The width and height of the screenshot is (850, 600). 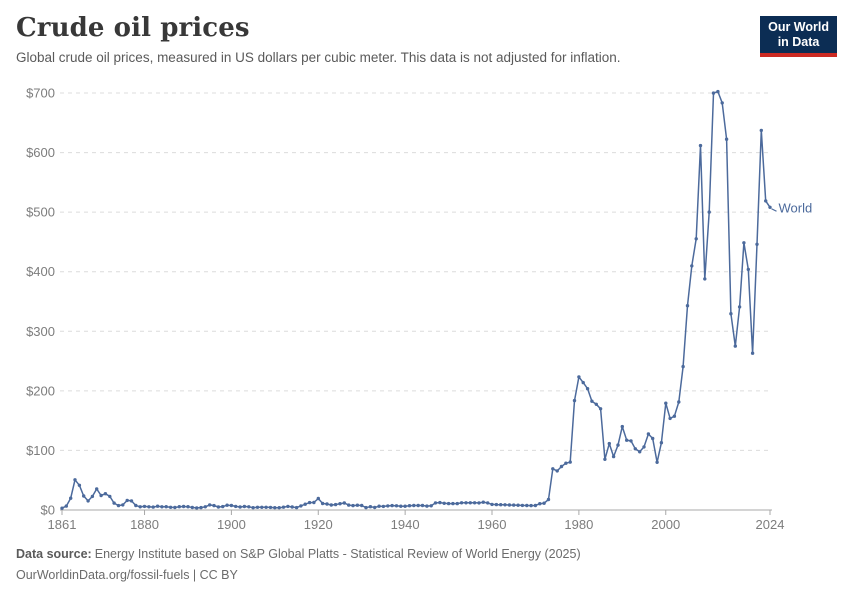 What do you see at coordinates (318, 524) in the screenshot?
I see `x-tick-label: 1920` at bounding box center [318, 524].